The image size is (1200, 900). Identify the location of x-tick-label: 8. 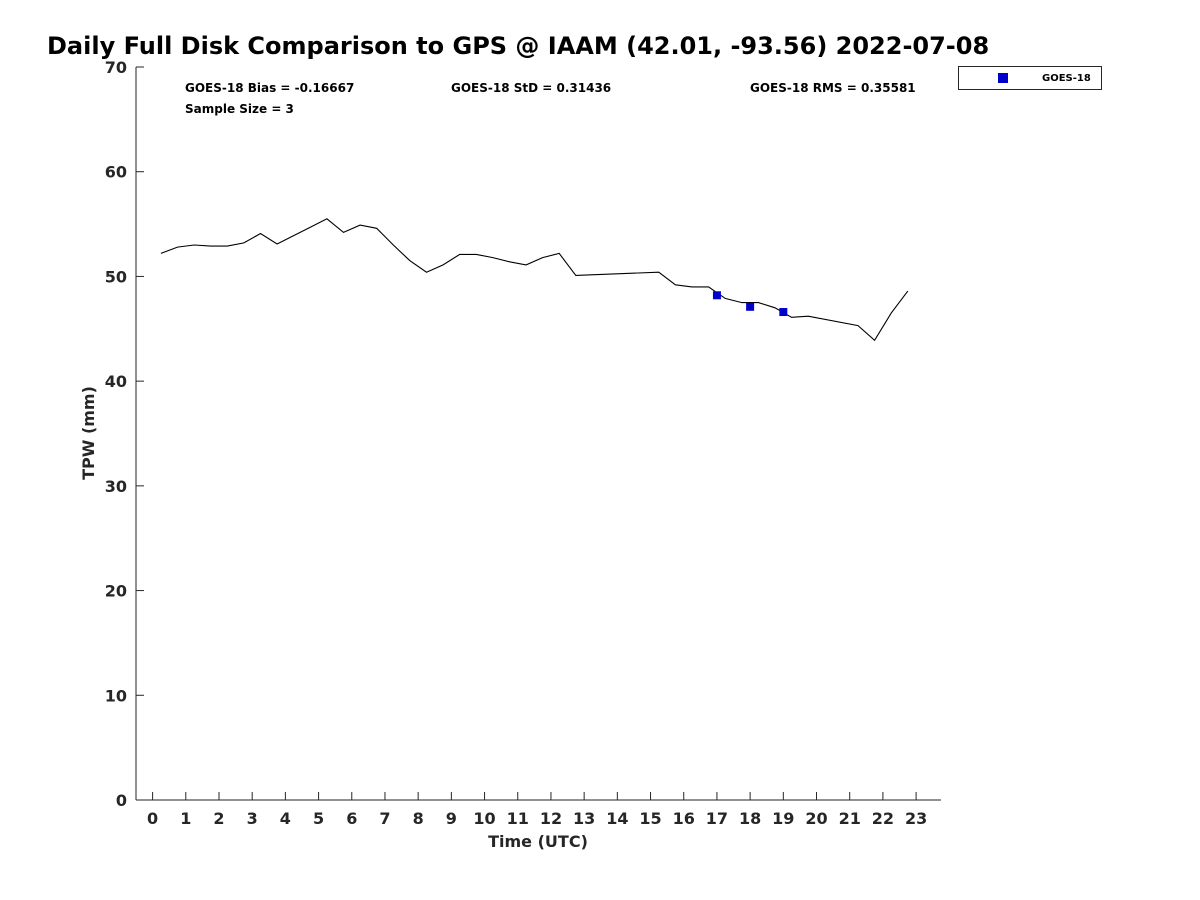
(418, 818).